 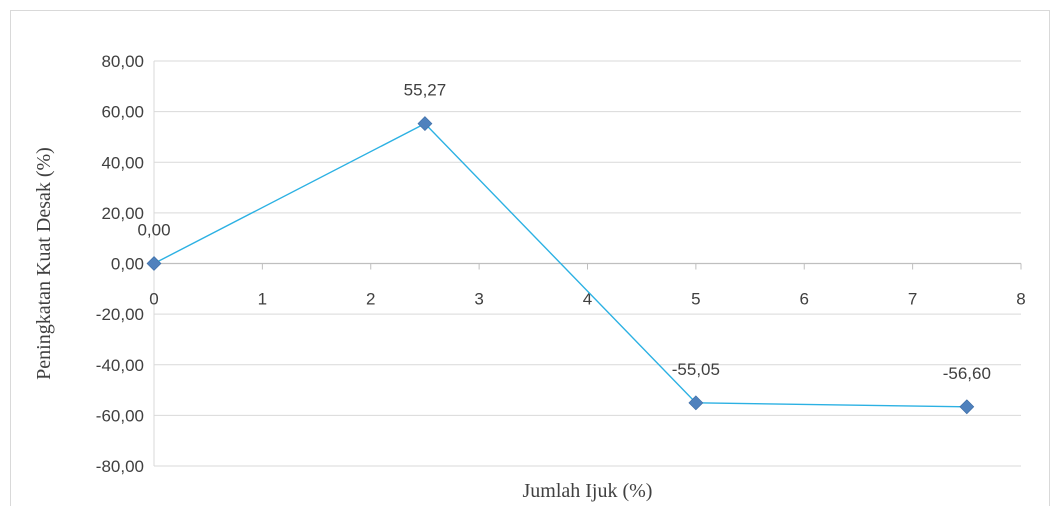 I want to click on x-tick-label: 4, so click(x=587, y=299).